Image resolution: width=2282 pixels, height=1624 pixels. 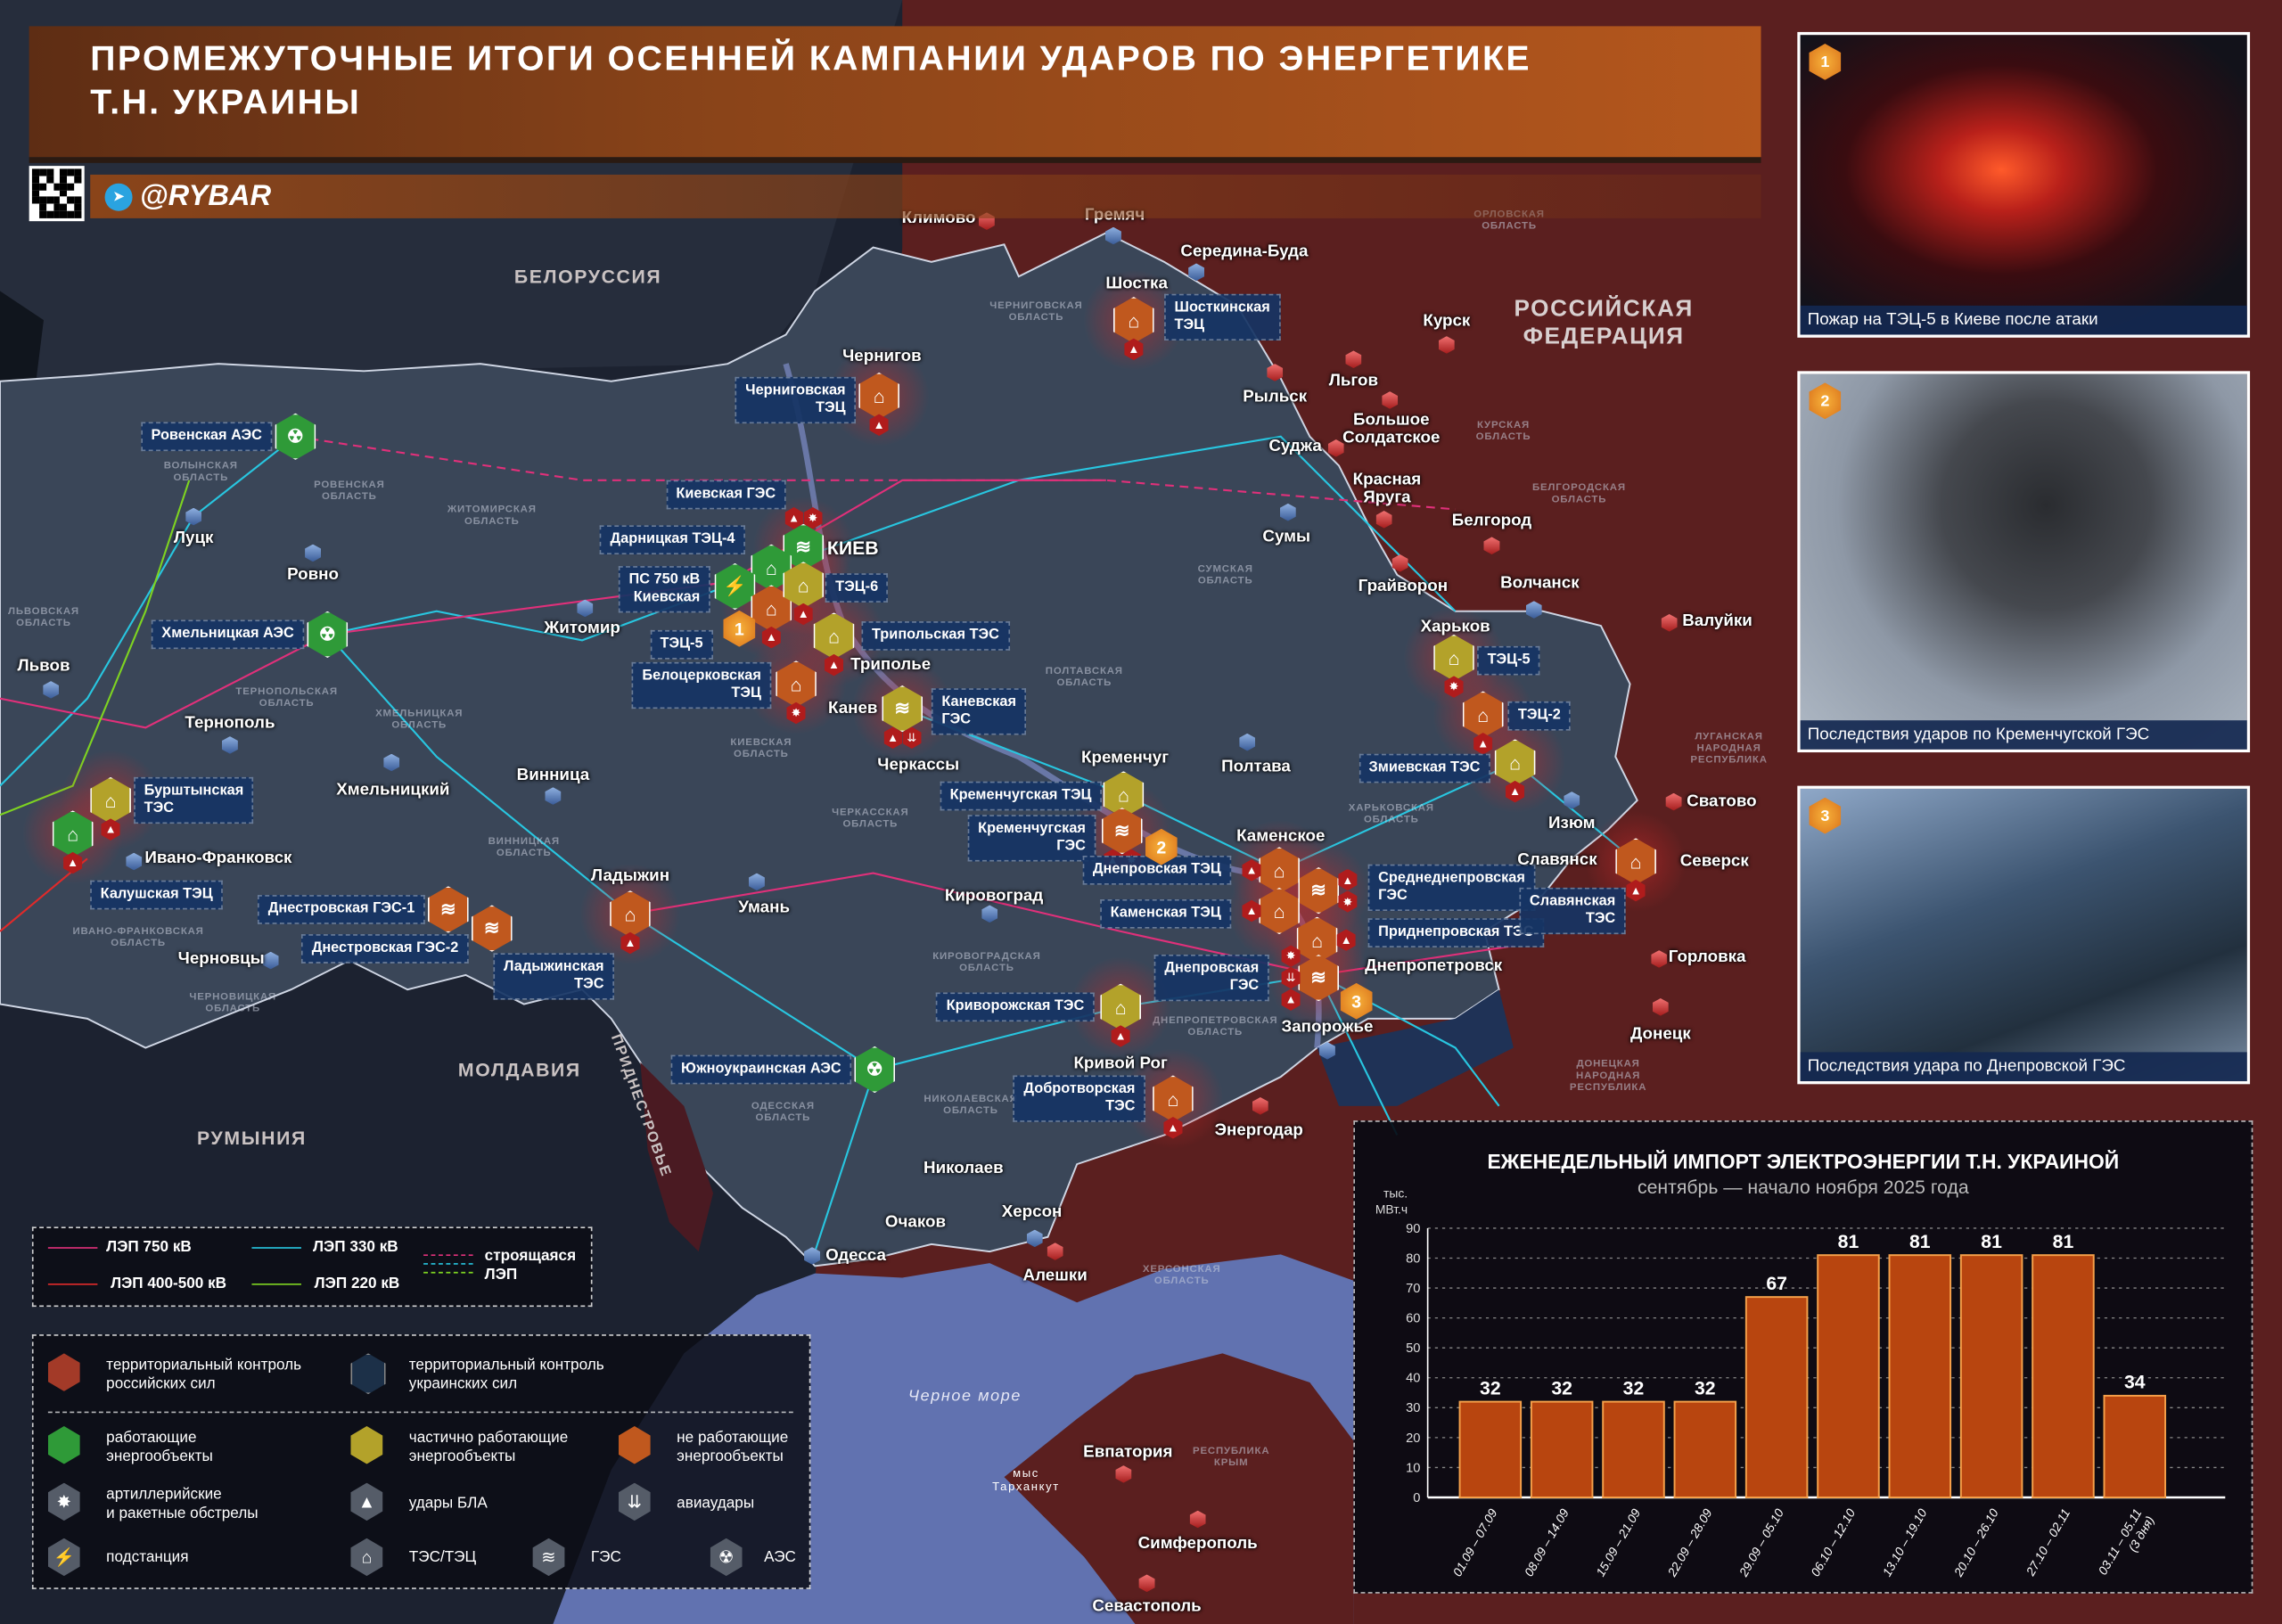 I want to click on y-tick-label: 90, so click(x=1413, y=1229).